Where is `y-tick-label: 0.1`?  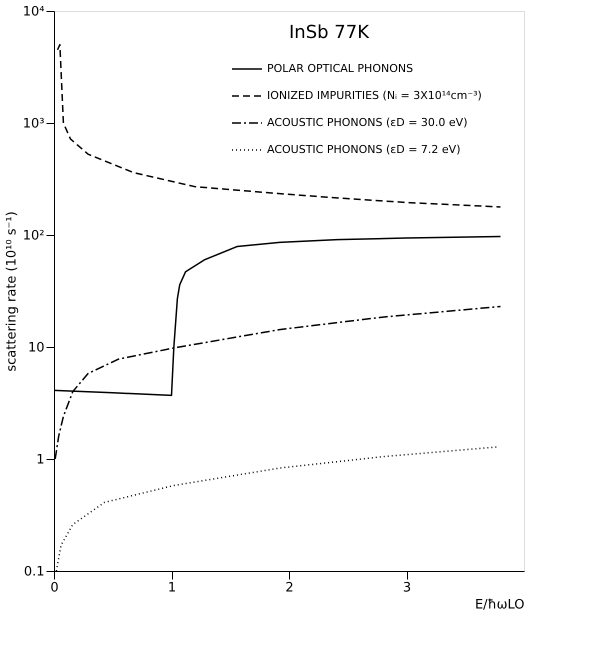 y-tick-label: 0.1 is located at coordinates (34, 572).